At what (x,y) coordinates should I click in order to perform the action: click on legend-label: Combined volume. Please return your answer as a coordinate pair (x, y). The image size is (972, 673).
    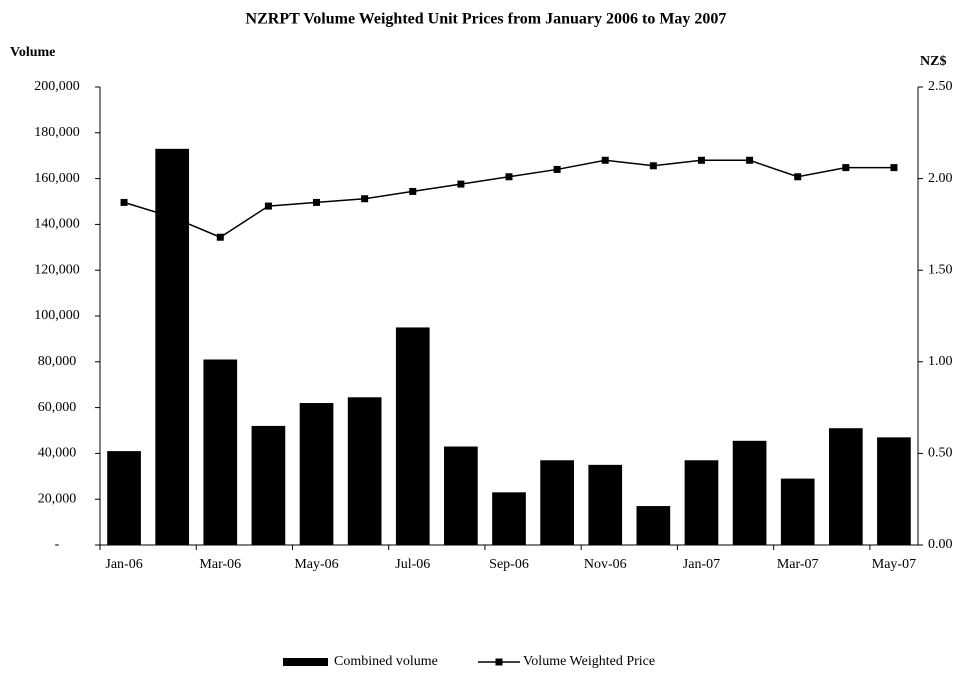
    Looking at the image, I should click on (386, 661).